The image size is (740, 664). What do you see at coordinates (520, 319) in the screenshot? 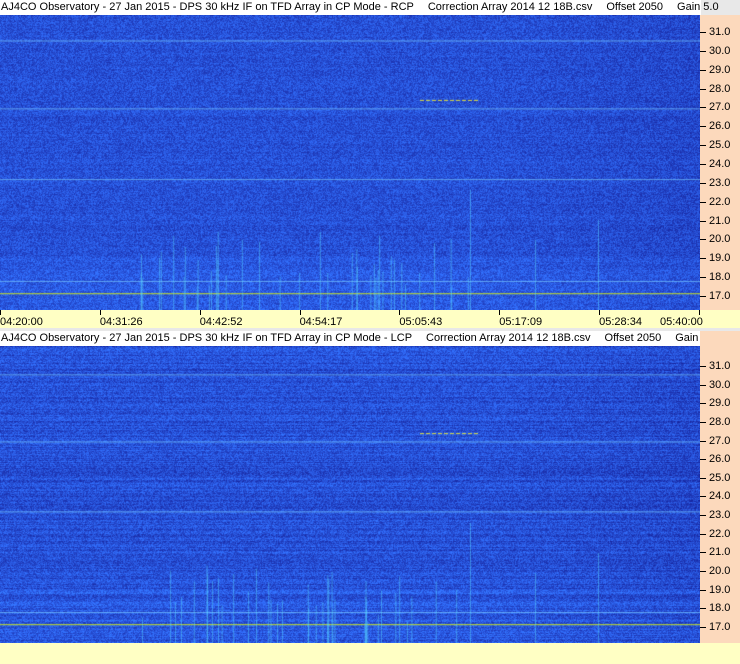
I see `time-tick-label: 05:17:09` at bounding box center [520, 319].